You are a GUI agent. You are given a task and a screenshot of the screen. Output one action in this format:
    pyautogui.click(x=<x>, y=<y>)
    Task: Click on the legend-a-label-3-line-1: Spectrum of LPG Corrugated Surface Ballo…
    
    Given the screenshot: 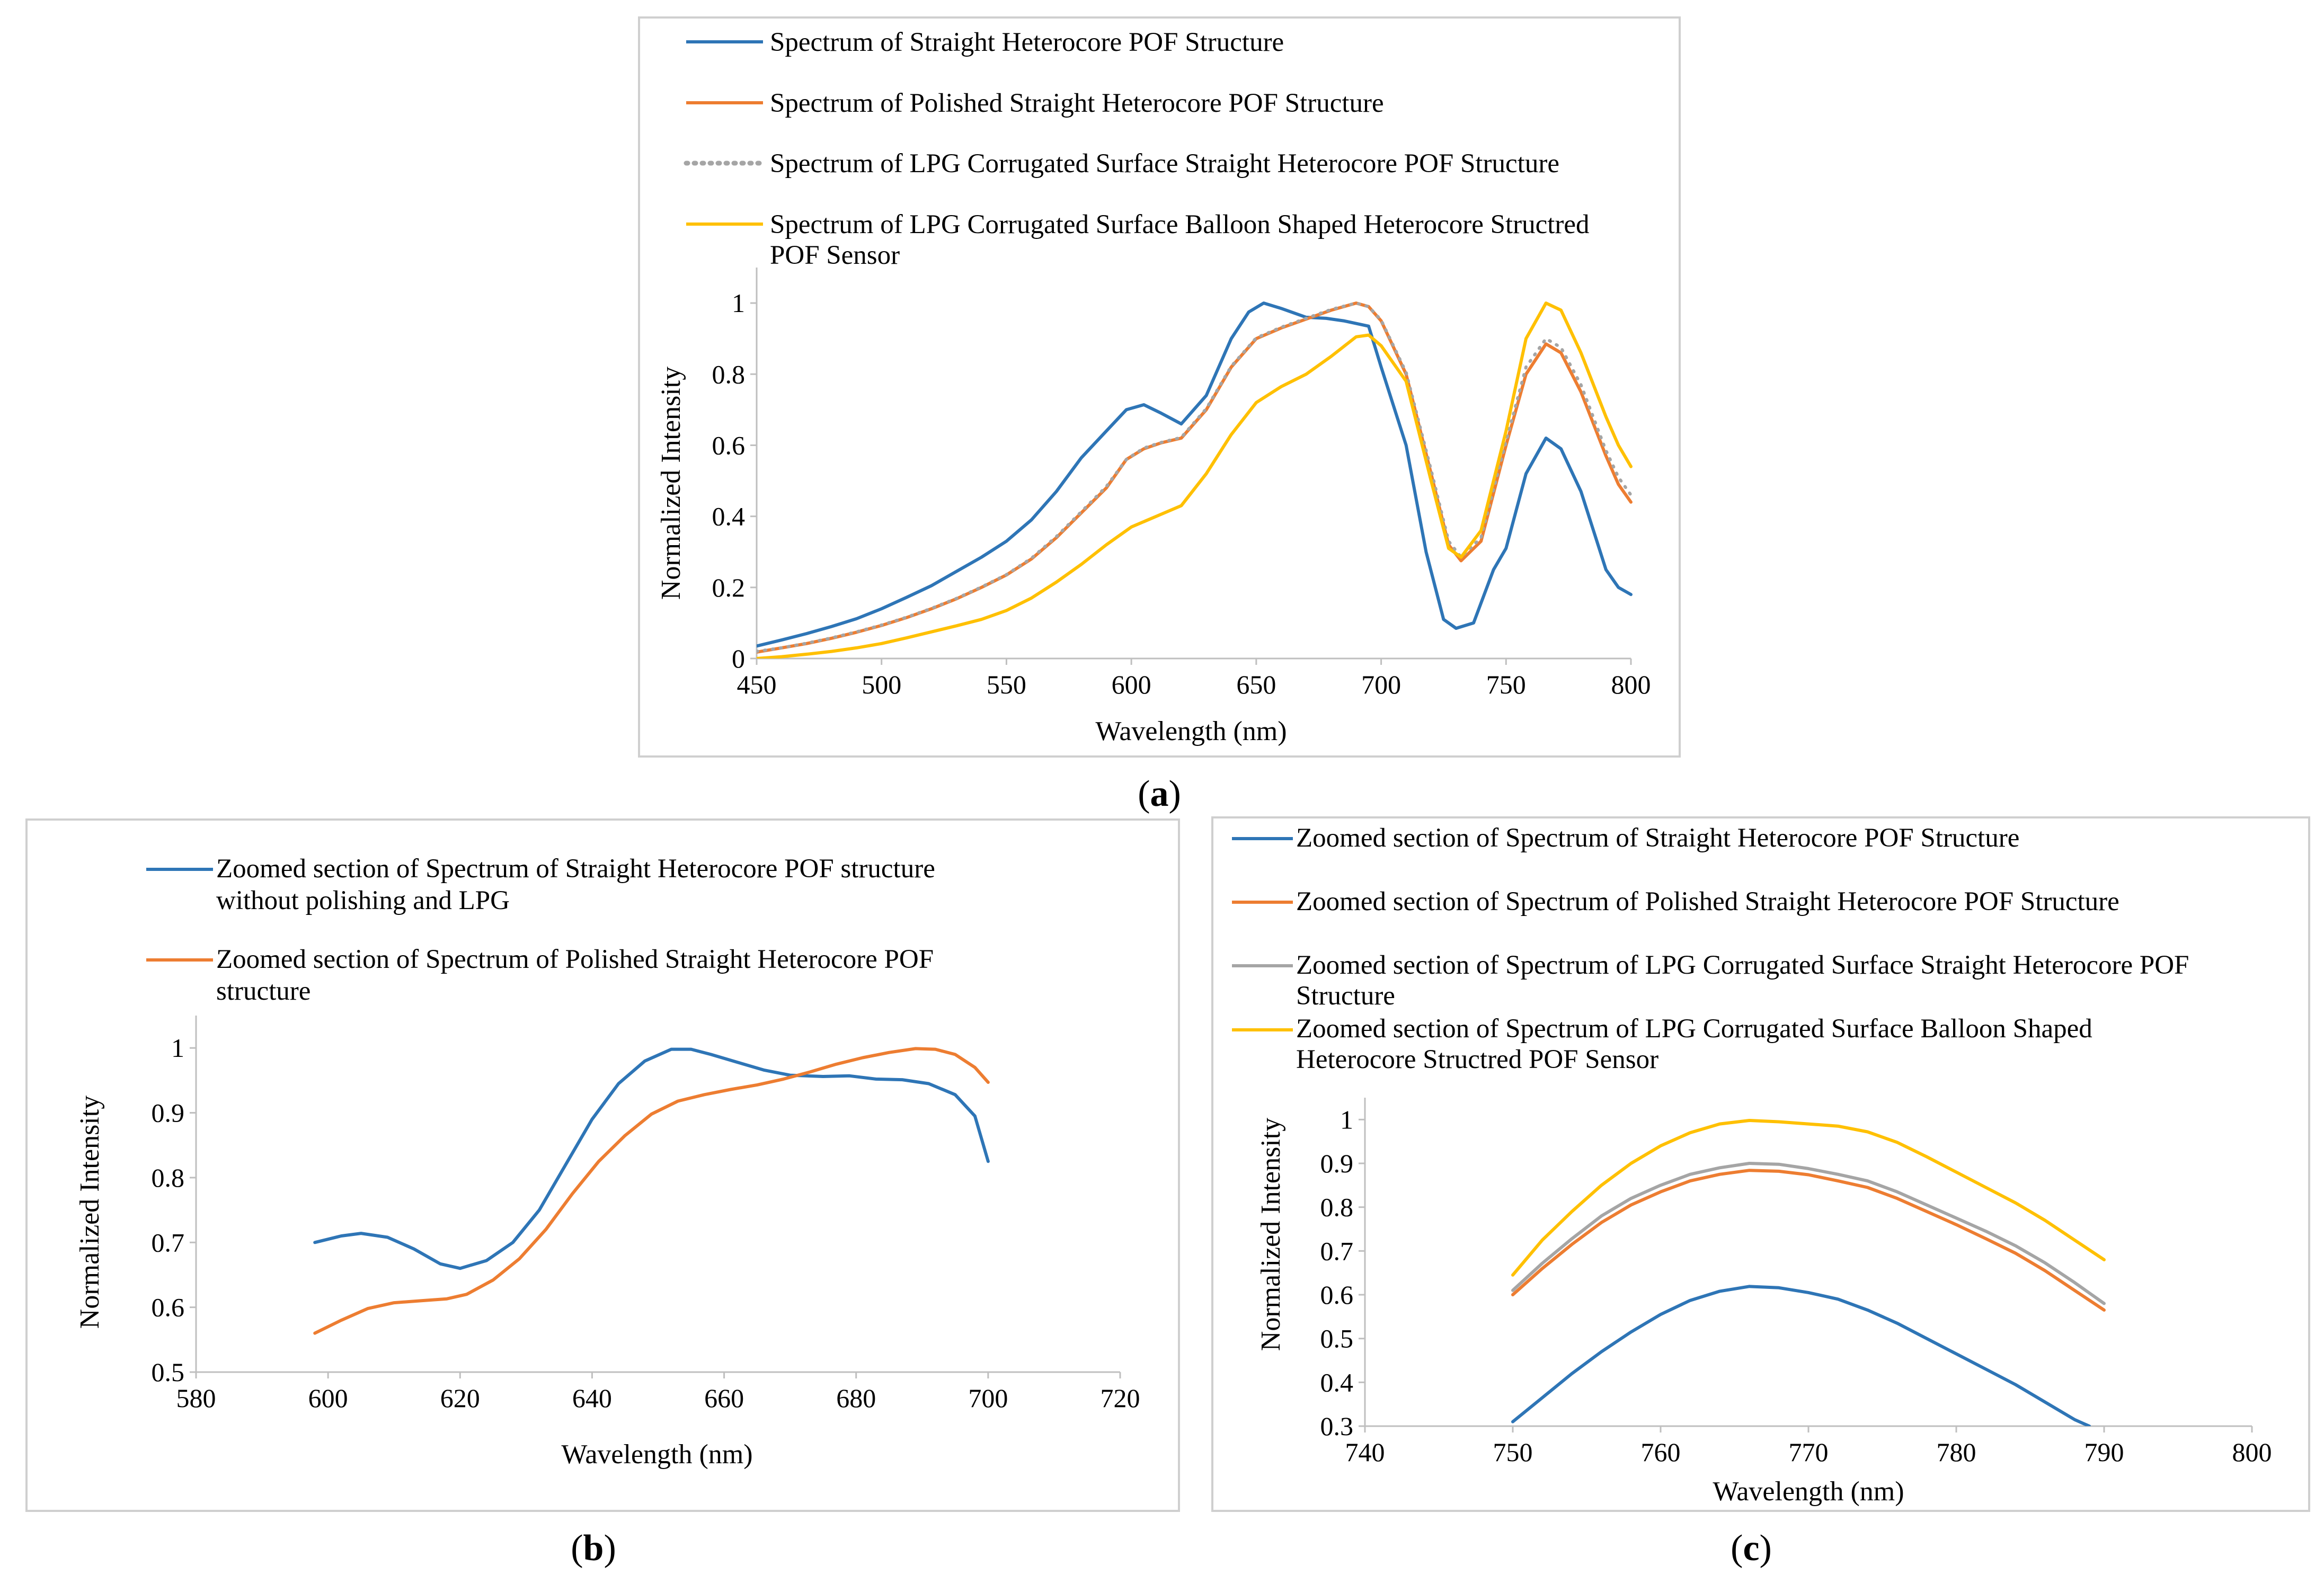 What is the action you would take?
    pyautogui.click(x=1180, y=224)
    